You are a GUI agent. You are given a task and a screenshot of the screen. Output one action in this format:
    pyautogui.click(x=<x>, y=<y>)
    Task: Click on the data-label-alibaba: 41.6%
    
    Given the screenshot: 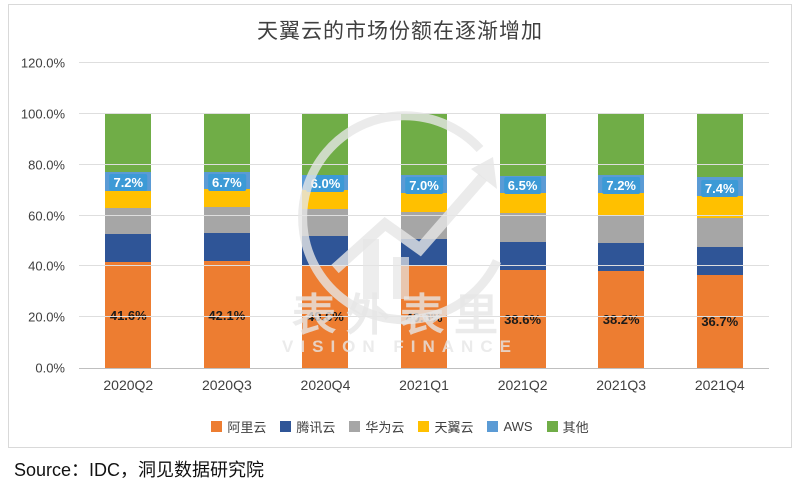 What is the action you would take?
    pyautogui.click(x=128, y=316)
    